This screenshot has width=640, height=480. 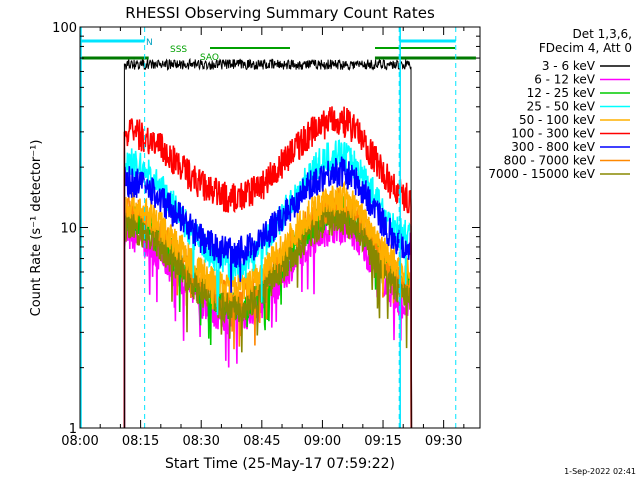 I want to click on legend-label: 7000 - 15000 keV, so click(x=541, y=174).